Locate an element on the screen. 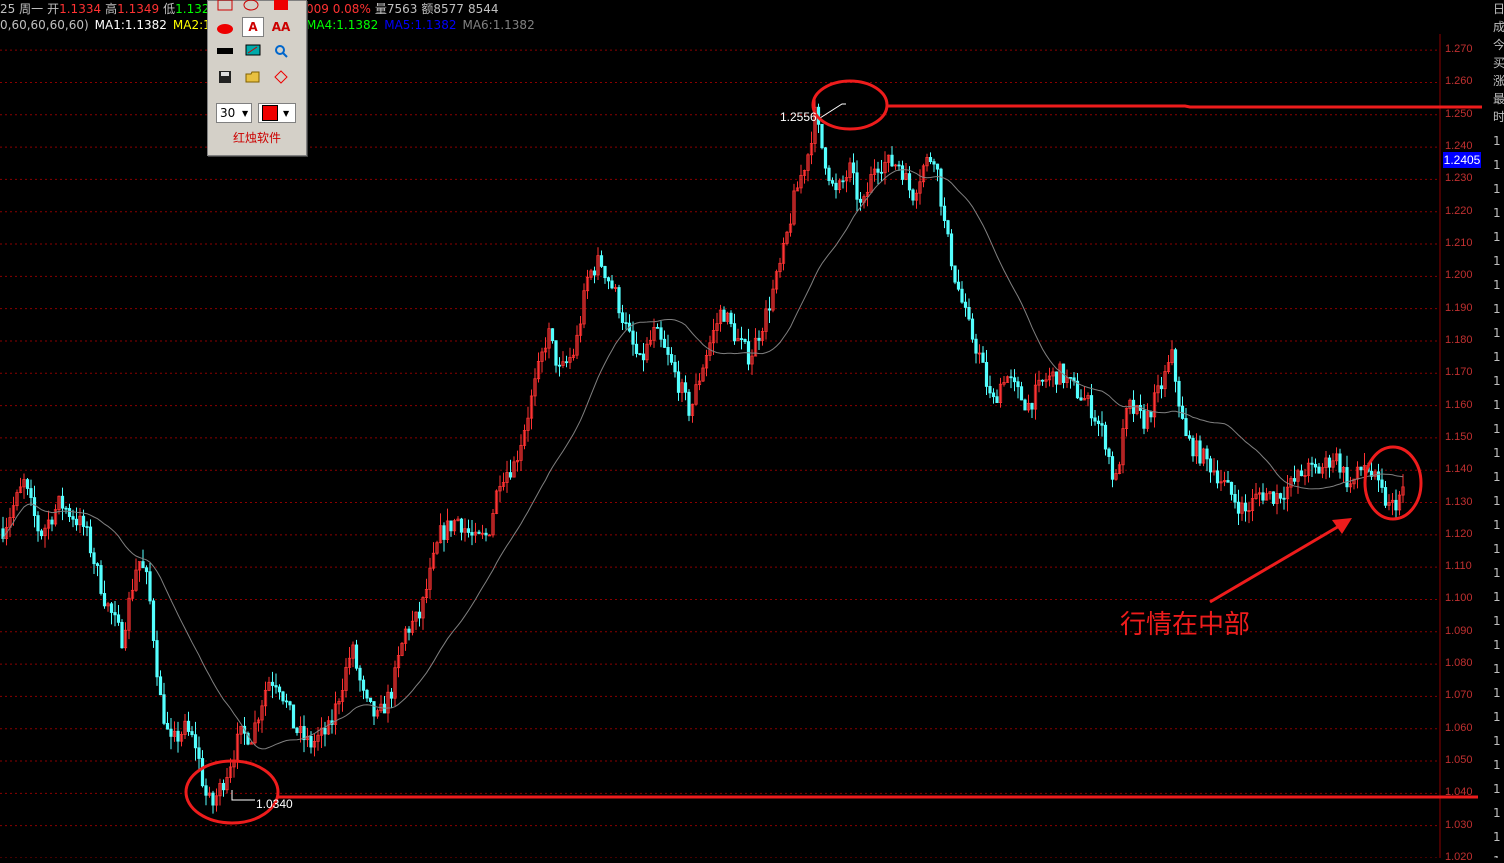  chart-icon is located at coordinates (253, 51).